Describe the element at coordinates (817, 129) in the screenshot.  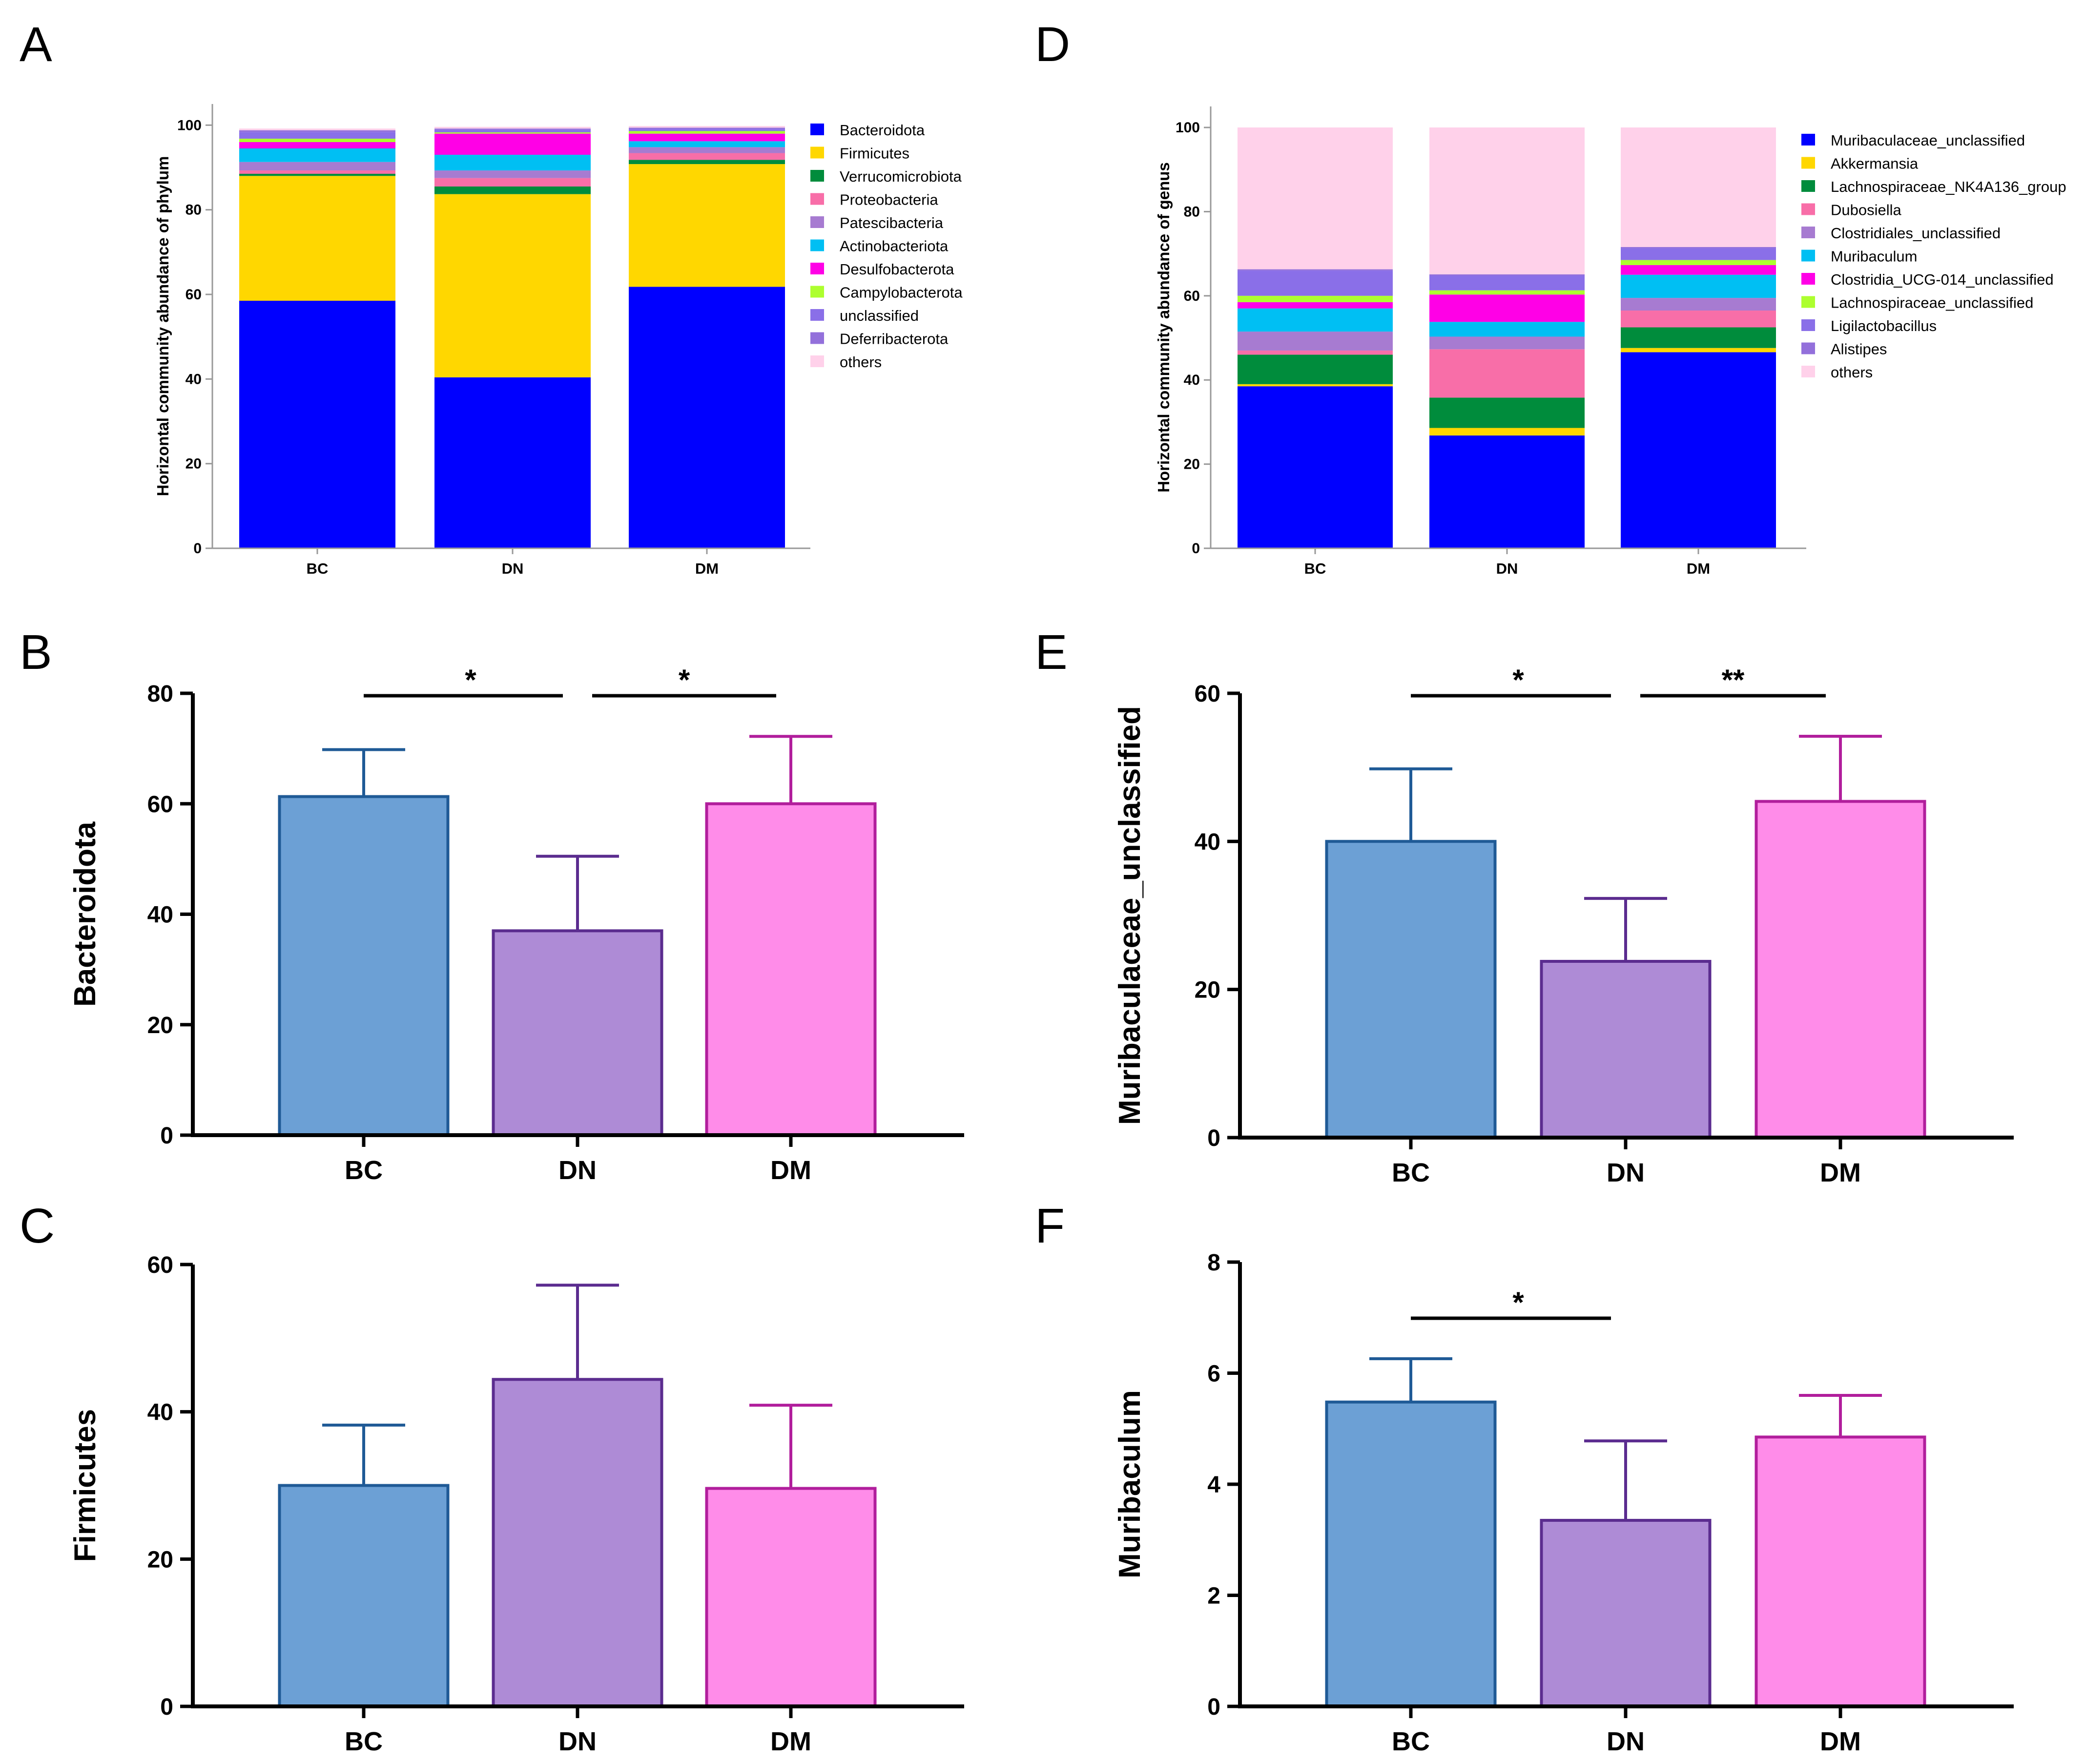
I see `legend-swatch-Bacteroidota` at that location.